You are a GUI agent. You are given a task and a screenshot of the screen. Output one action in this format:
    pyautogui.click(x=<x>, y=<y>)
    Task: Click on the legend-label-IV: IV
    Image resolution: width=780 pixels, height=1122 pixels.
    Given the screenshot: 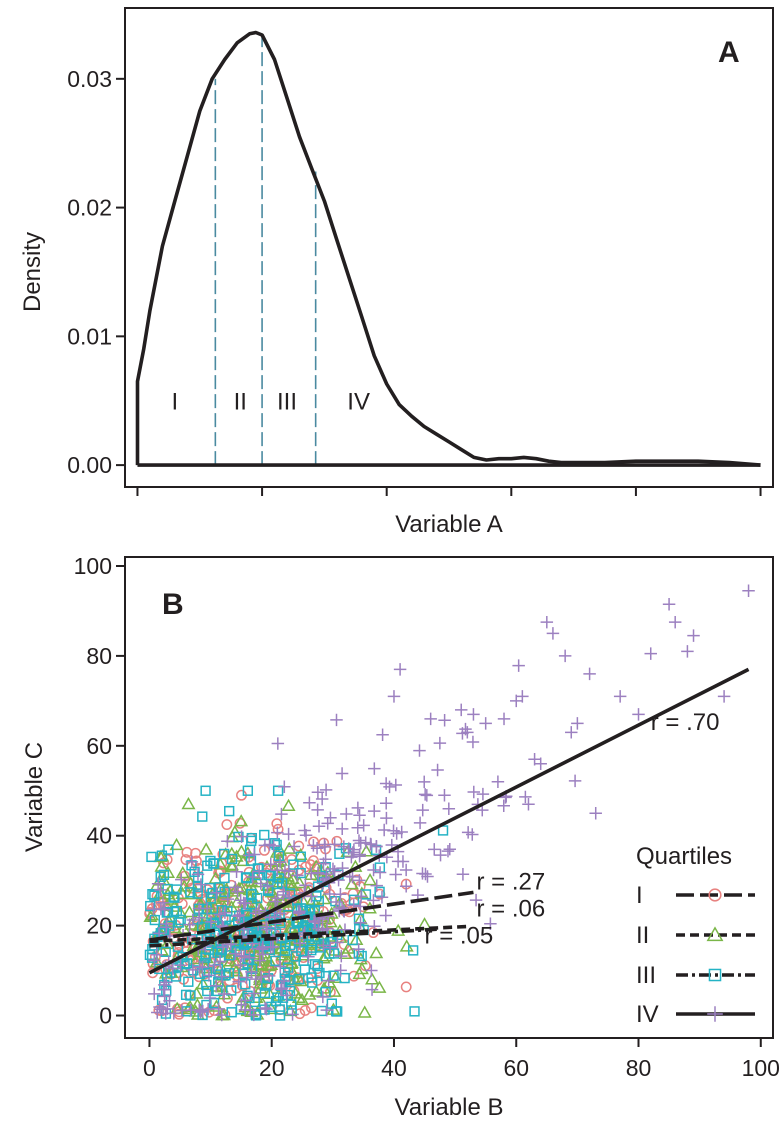 What is the action you would take?
    pyautogui.click(x=647, y=1014)
    